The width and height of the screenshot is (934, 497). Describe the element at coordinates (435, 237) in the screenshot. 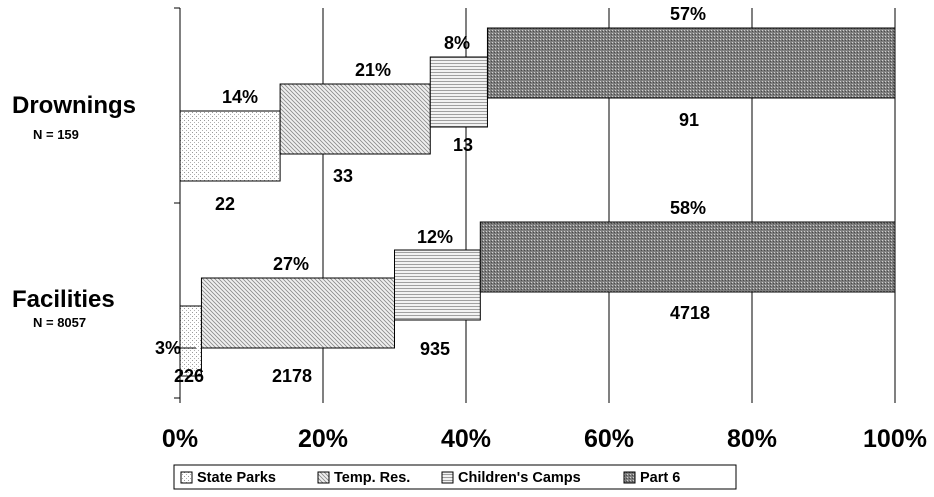

I see `percent-label: 12%` at that location.